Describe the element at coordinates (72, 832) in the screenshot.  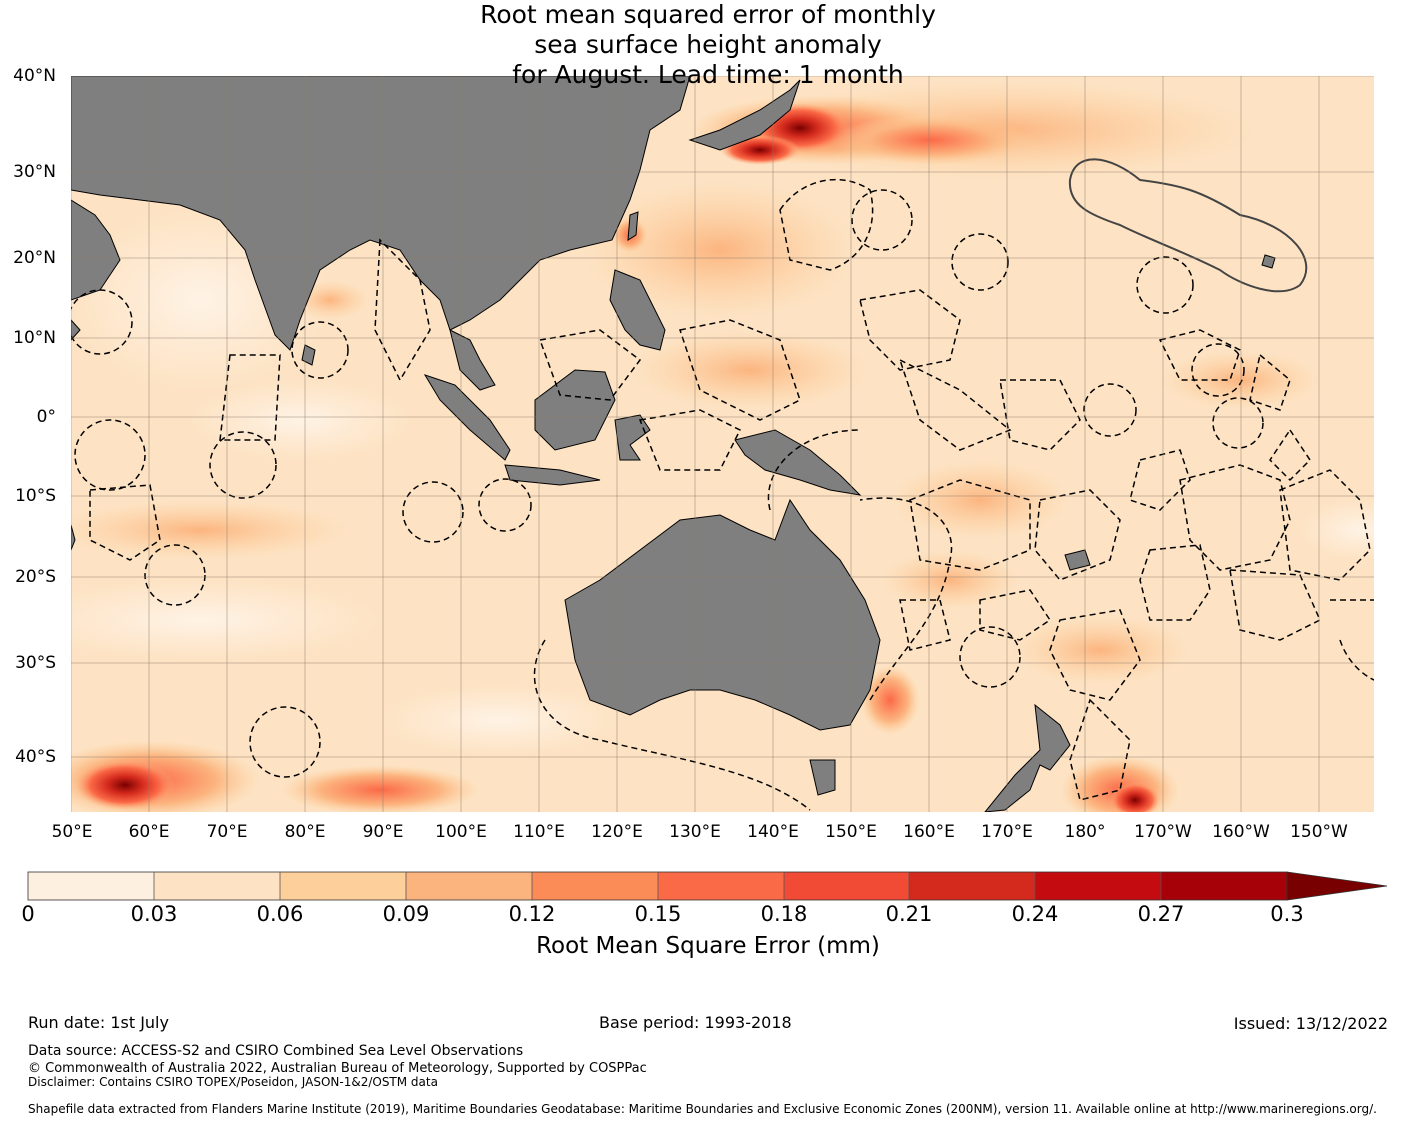
I see `lon-label: 50°E` at that location.